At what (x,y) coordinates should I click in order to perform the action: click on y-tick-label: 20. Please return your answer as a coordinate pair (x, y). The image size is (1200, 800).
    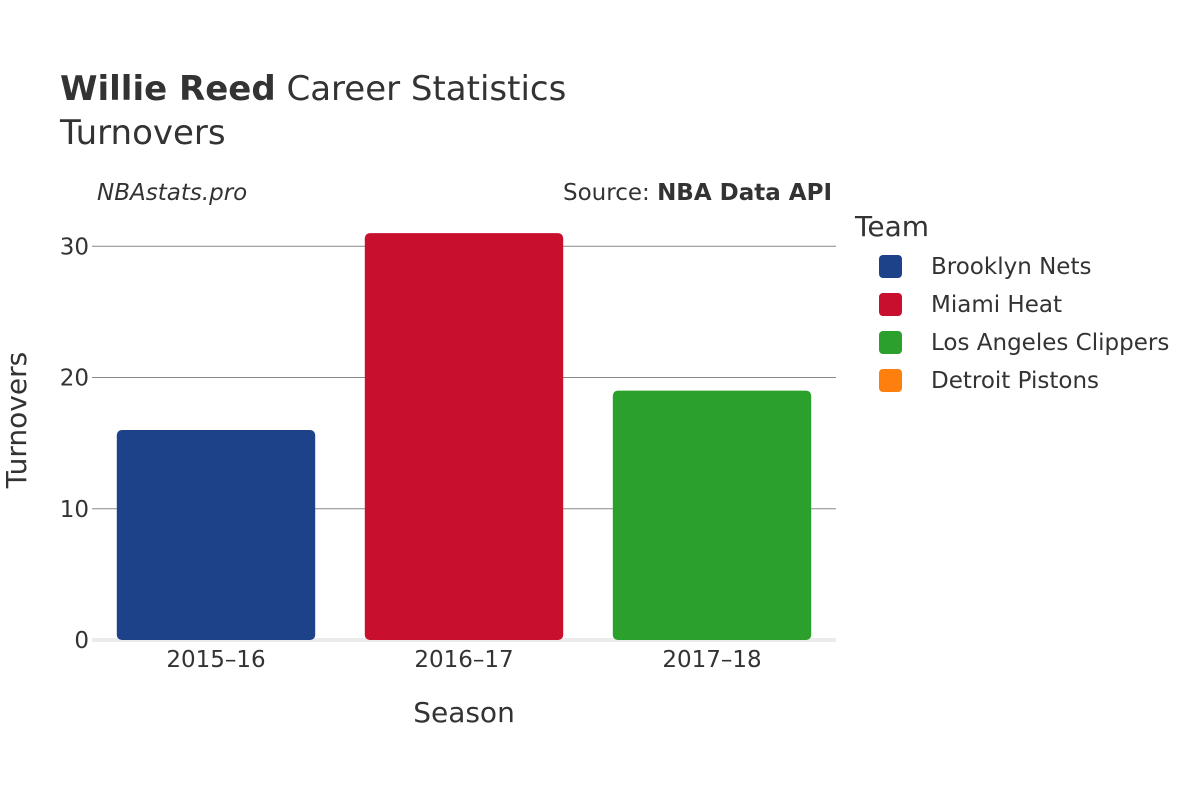
    Looking at the image, I should click on (74, 379).